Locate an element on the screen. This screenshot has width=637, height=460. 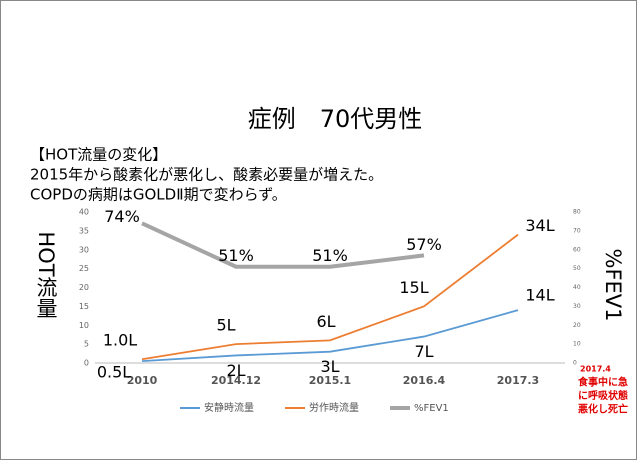
y2-tick-label: 40 is located at coordinates (577, 287).